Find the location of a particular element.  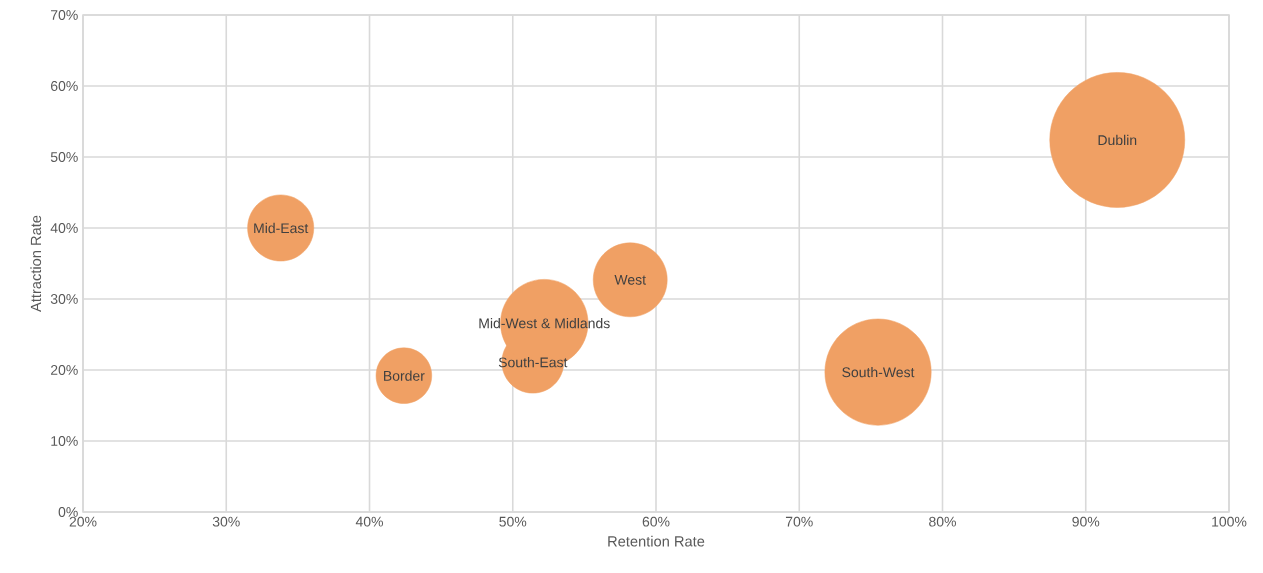

y-tick-label: 70% is located at coordinates (64, 15).